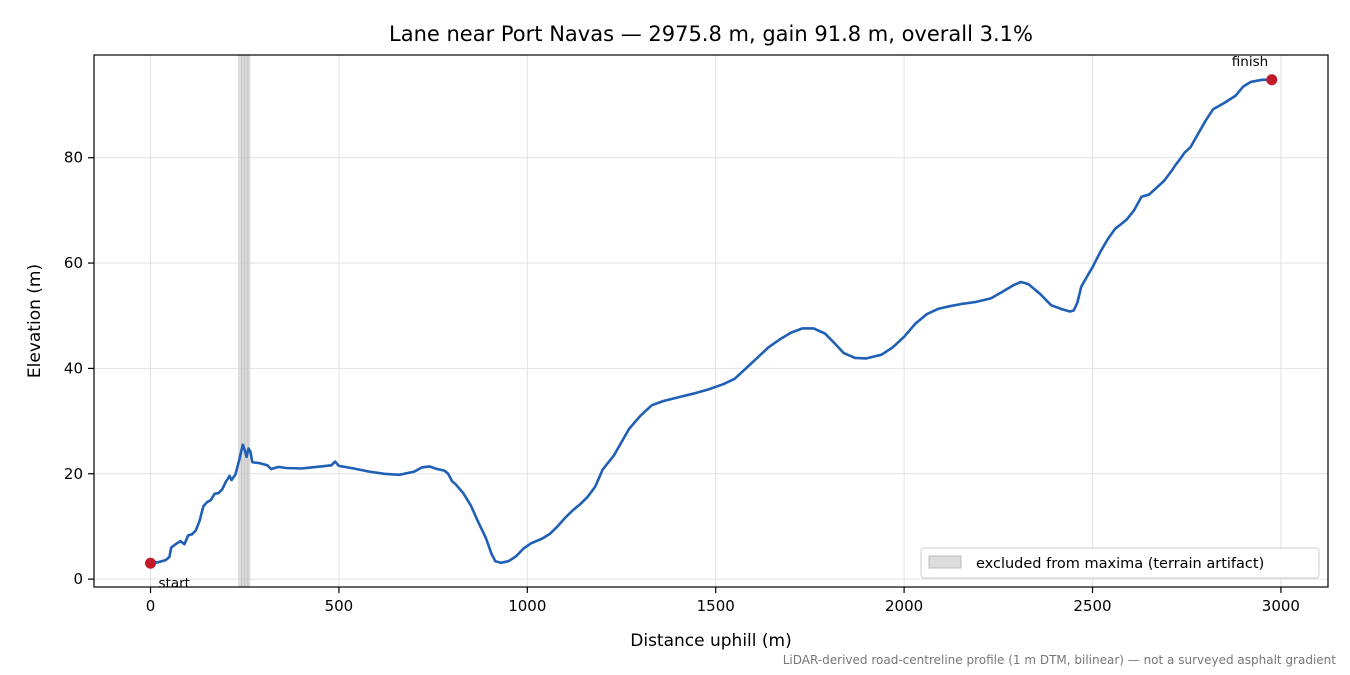 This screenshot has width=1350, height=675. I want to click on y-axis-label: Elevation (m), so click(35, 321).